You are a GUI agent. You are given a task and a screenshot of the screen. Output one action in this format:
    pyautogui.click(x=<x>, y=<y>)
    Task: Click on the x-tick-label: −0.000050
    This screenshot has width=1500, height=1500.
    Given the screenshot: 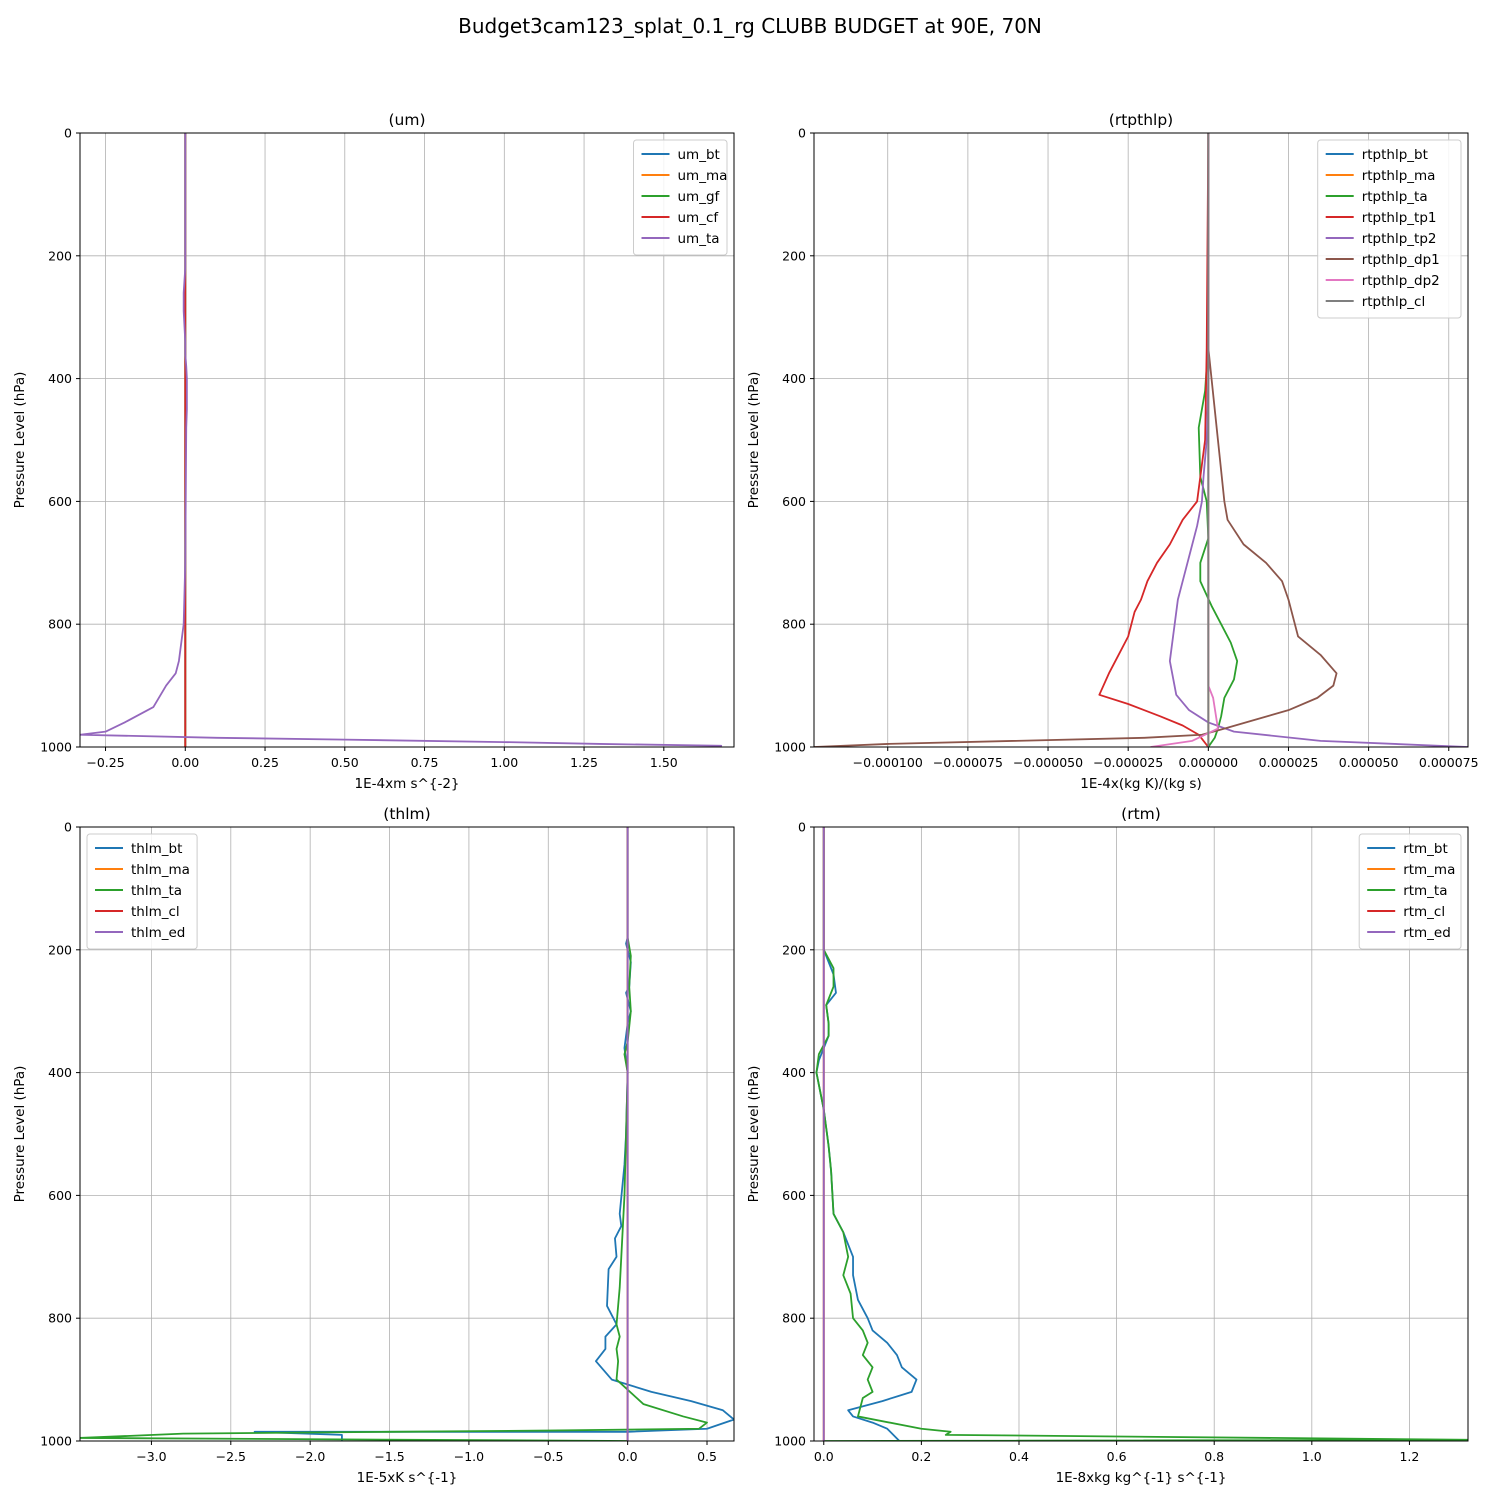 What is the action you would take?
    pyautogui.click(x=1048, y=762)
    